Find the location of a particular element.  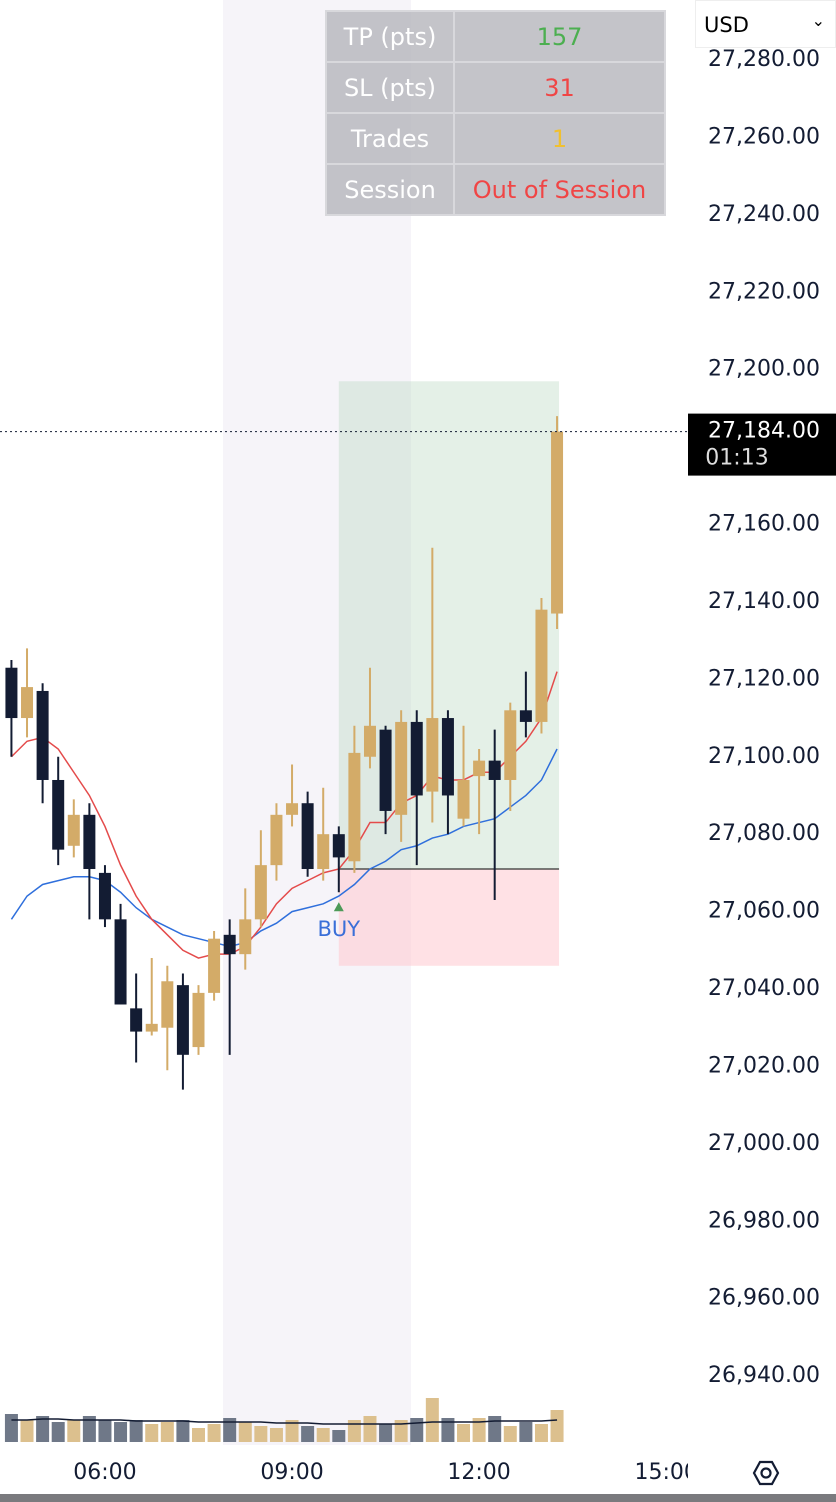

last-price-label: 27,184.00 is located at coordinates (764, 431).